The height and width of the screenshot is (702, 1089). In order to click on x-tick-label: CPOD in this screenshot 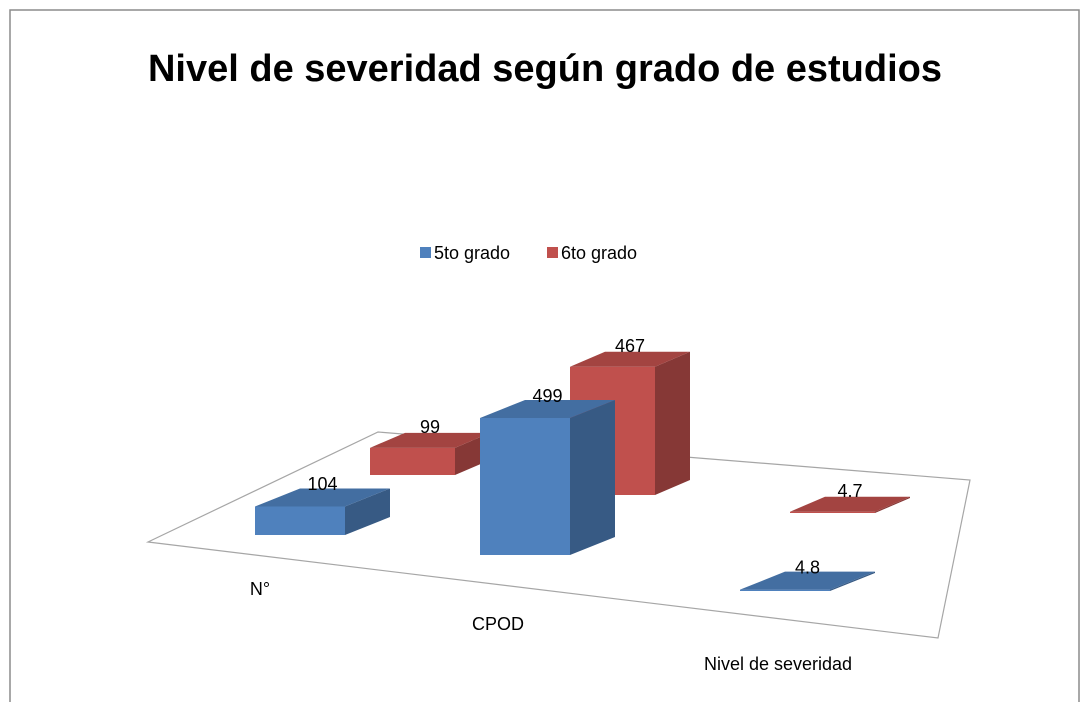, I will do `click(498, 624)`.